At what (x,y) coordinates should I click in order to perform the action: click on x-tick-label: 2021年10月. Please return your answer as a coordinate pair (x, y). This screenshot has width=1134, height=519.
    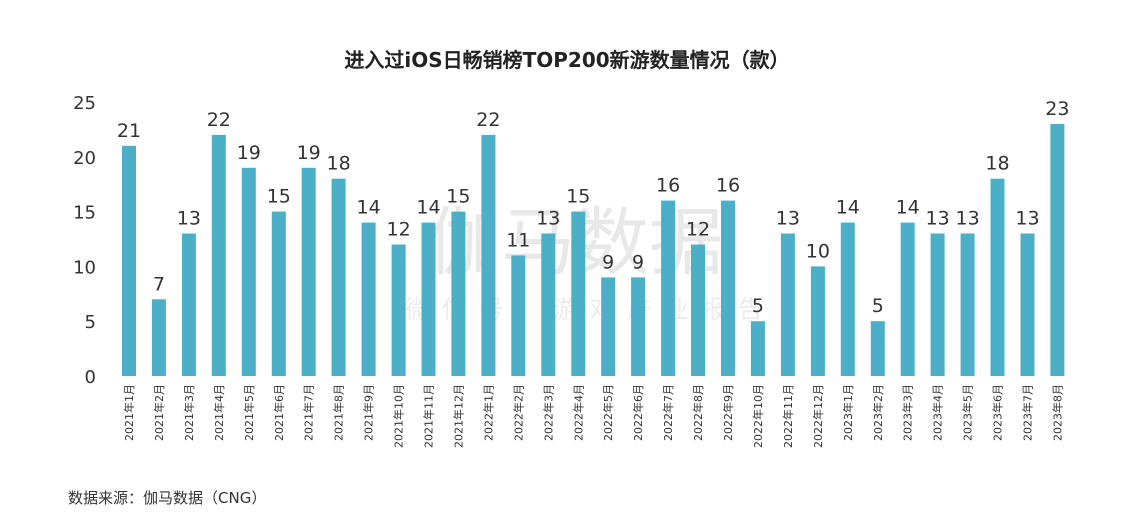
    Looking at the image, I should click on (399, 416).